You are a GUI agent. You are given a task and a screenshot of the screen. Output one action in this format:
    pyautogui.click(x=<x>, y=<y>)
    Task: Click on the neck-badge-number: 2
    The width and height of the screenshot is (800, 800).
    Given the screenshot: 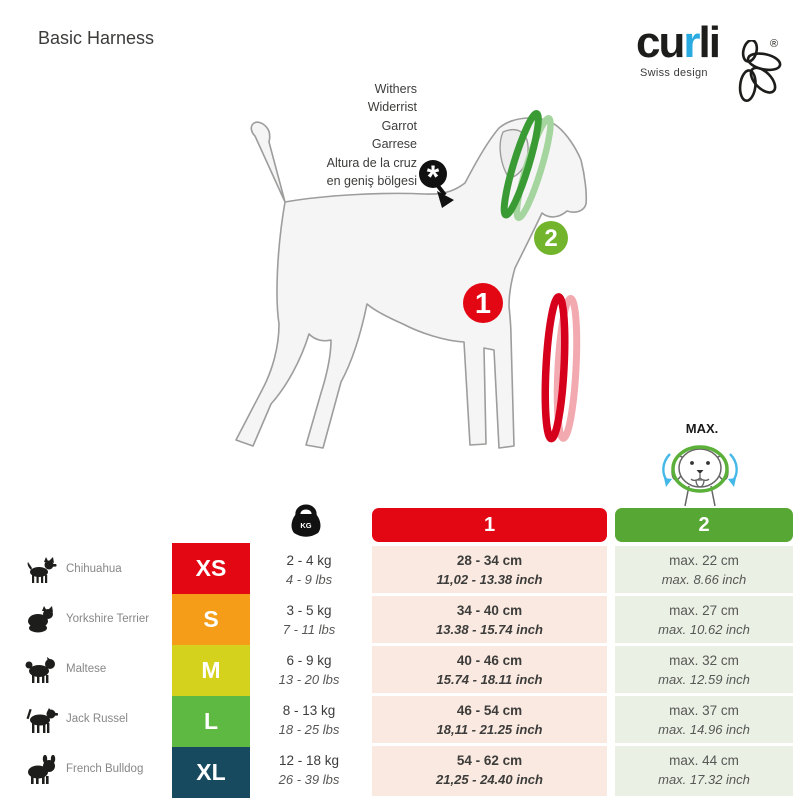 What is the action you would take?
    pyautogui.click(x=550, y=238)
    